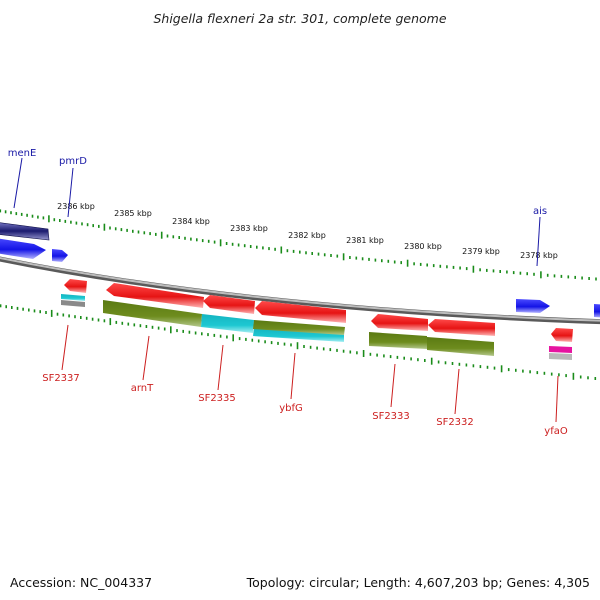 Image resolution: width=600 pixels, height=600 pixels. What do you see at coordinates (562, 335) in the screenshot?
I see `gene-yfaO-arrow` at bounding box center [562, 335].